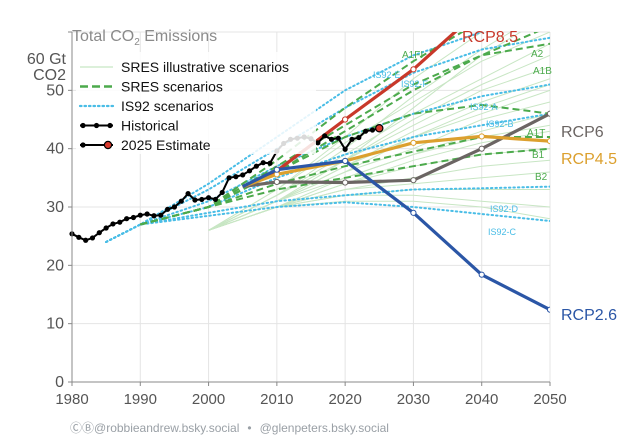 The width and height of the screenshot is (642, 444). What do you see at coordinates (413, 399) in the screenshot?
I see `x-tick-label: 2030` at bounding box center [413, 399].